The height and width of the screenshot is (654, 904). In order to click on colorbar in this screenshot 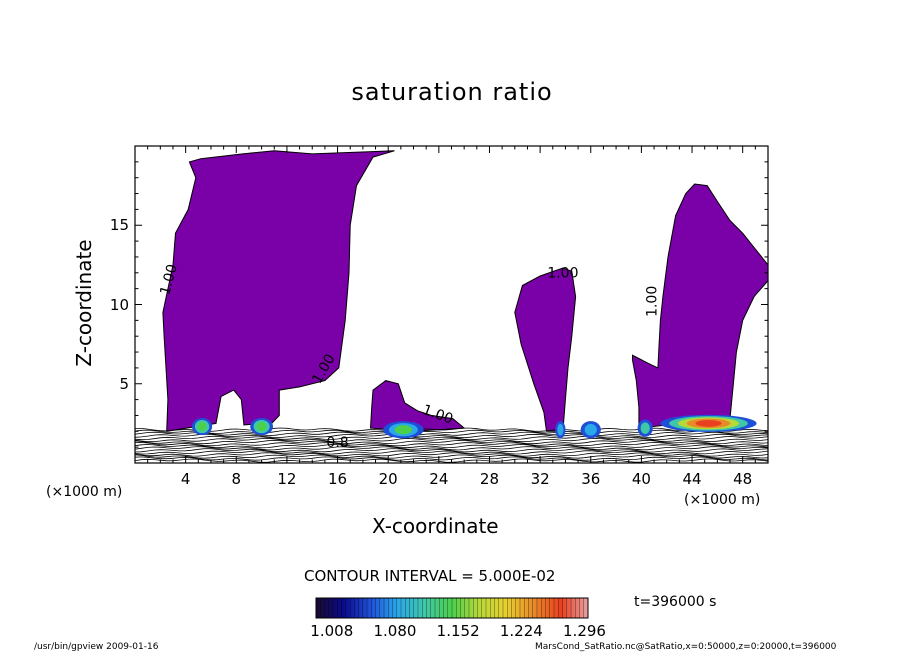, I will do `click(452, 608)`.